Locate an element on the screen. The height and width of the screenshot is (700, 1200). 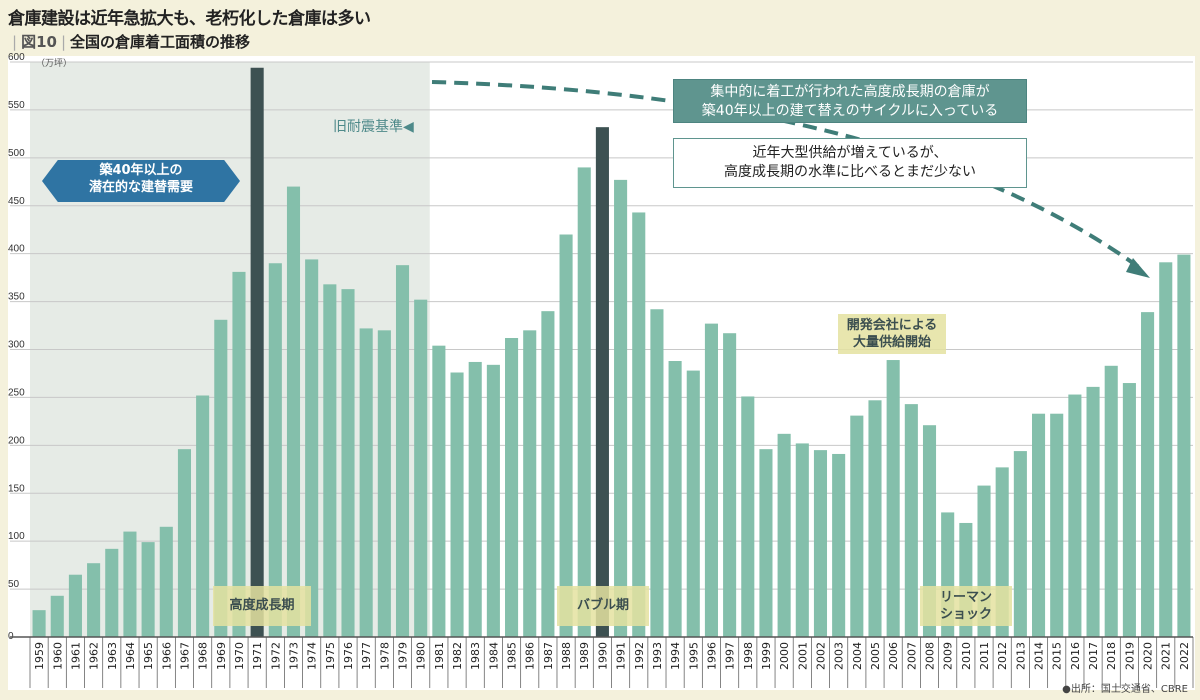
y-unit-label: （万坪） is located at coordinates (54, 63).